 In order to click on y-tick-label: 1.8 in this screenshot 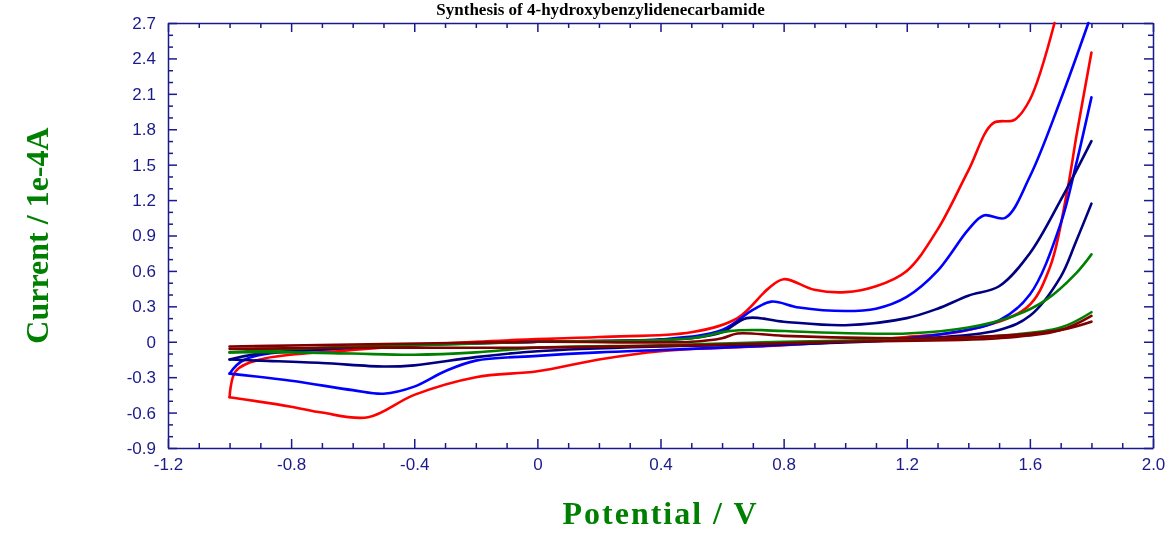, I will do `click(144, 130)`.